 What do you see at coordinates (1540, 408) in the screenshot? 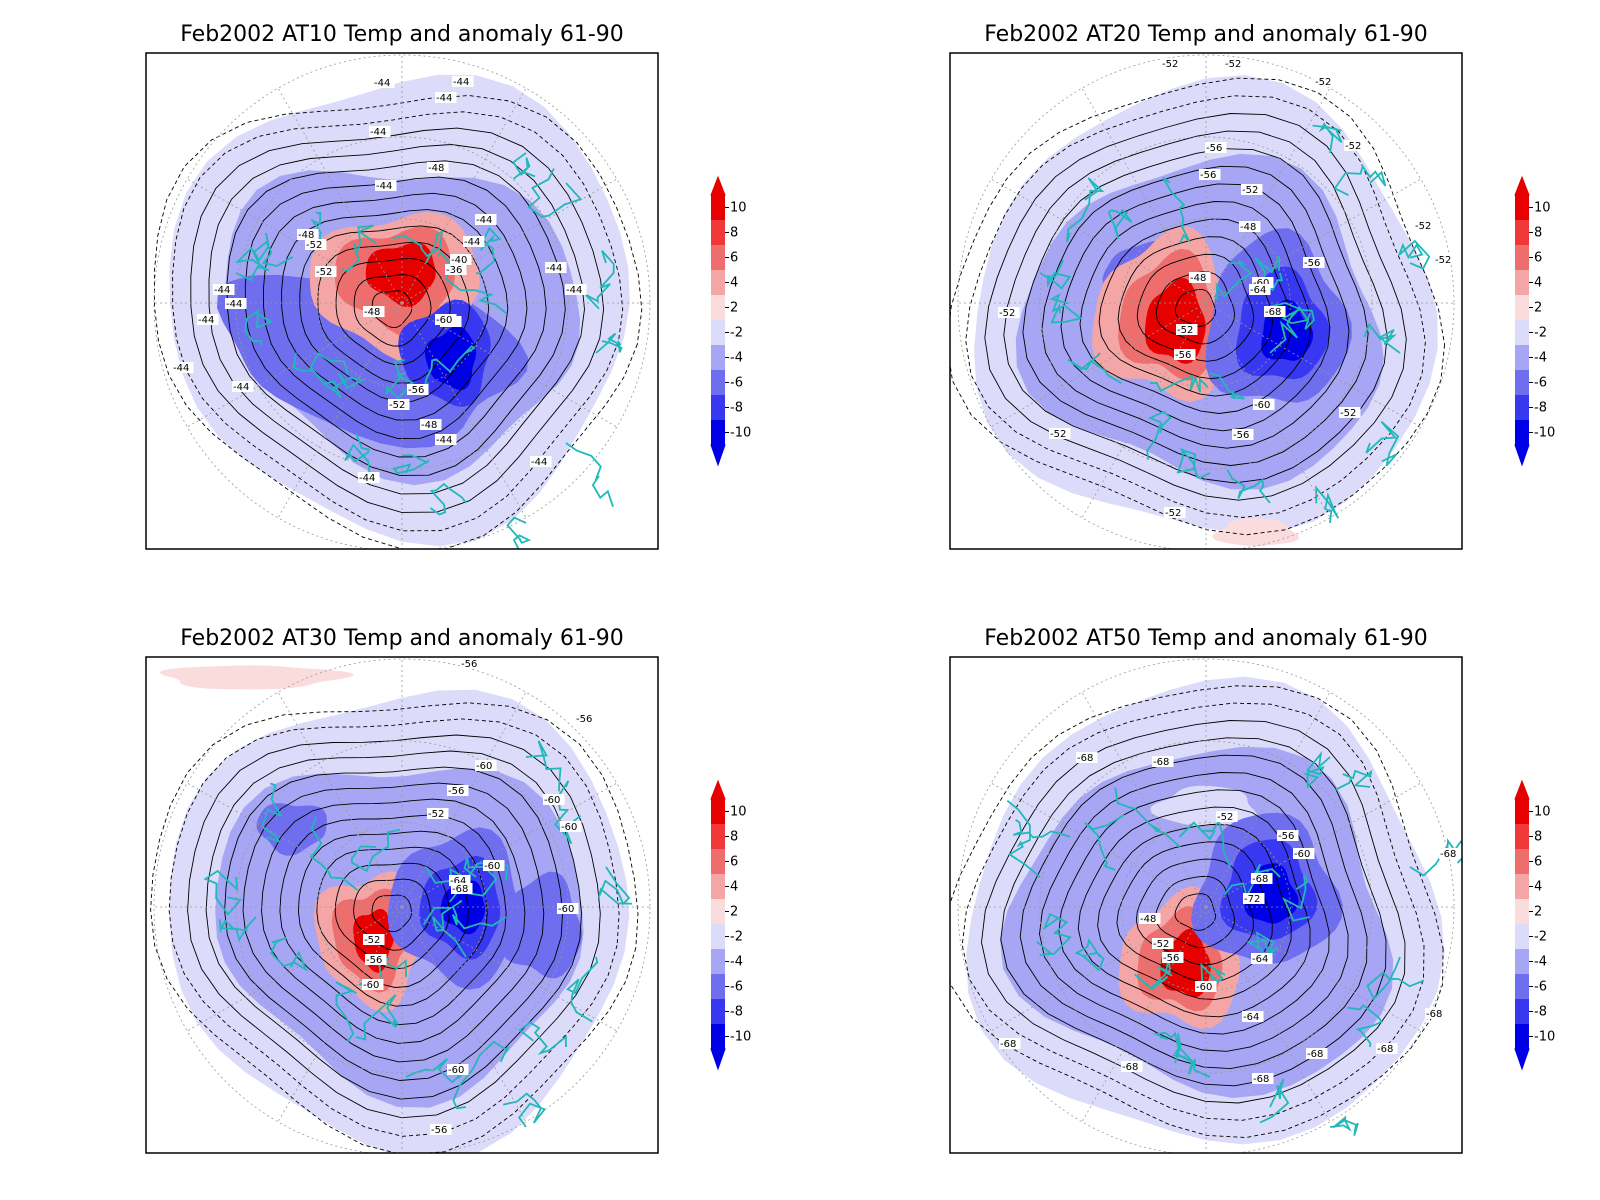
I see `colorbar-tick-label: -8` at bounding box center [1540, 408].